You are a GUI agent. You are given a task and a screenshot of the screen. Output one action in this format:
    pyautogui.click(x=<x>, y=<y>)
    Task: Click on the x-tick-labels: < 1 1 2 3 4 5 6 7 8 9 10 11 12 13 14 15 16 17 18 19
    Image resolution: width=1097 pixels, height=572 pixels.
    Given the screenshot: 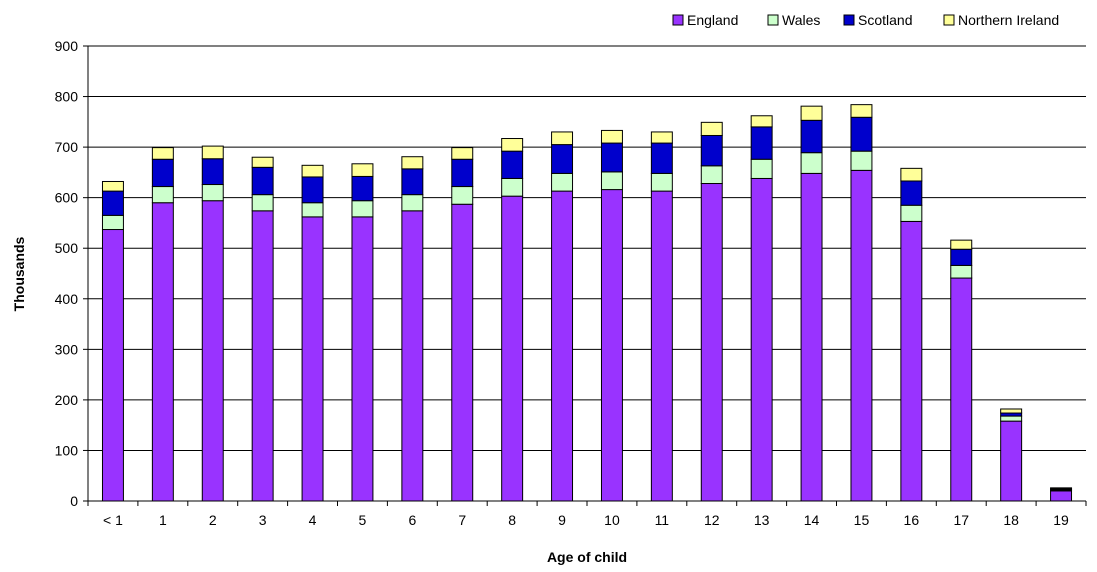 What is the action you would take?
    pyautogui.click(x=586, y=520)
    